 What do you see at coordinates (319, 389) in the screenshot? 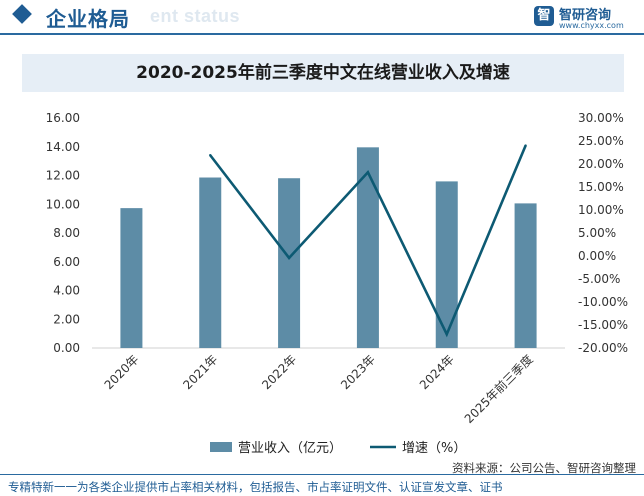
I see `x-axis-labels: 2020年 2021年 2022年 2023年 2024年 2025年前三季度` at bounding box center [319, 389].